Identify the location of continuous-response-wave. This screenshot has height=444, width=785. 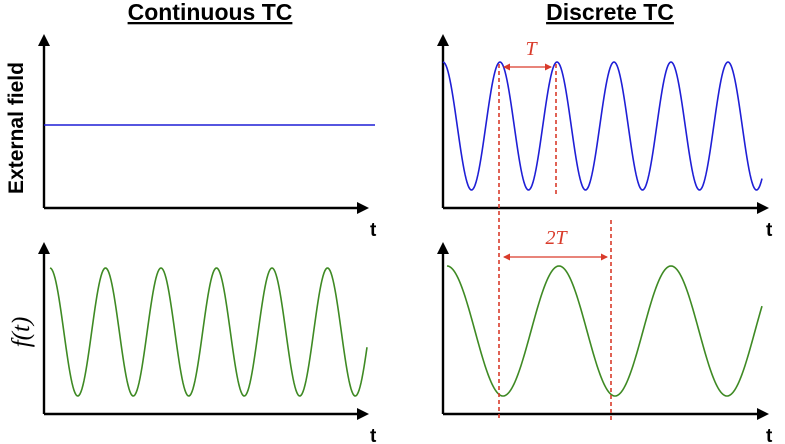
(208, 332).